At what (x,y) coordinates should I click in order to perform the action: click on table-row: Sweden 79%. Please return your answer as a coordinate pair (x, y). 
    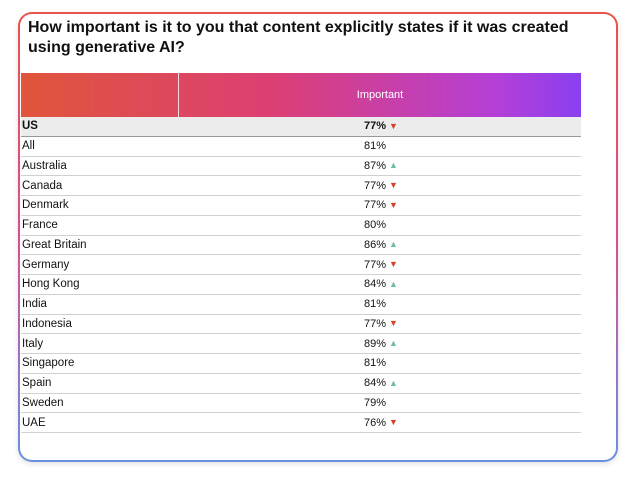
    Looking at the image, I should click on (301, 404).